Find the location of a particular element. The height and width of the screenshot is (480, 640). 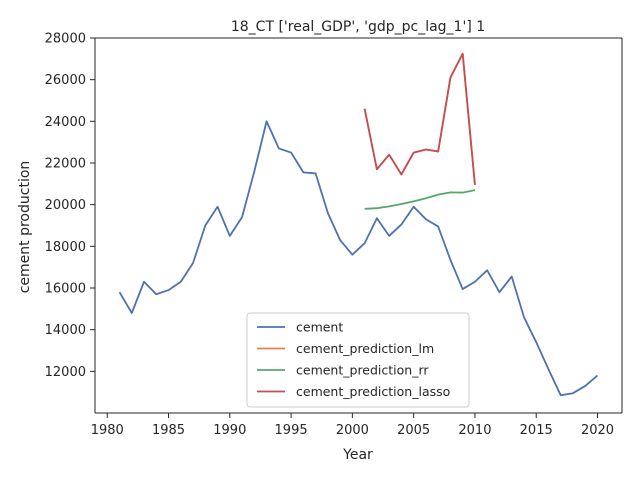

x-tick-label: 2015 is located at coordinates (536, 430).